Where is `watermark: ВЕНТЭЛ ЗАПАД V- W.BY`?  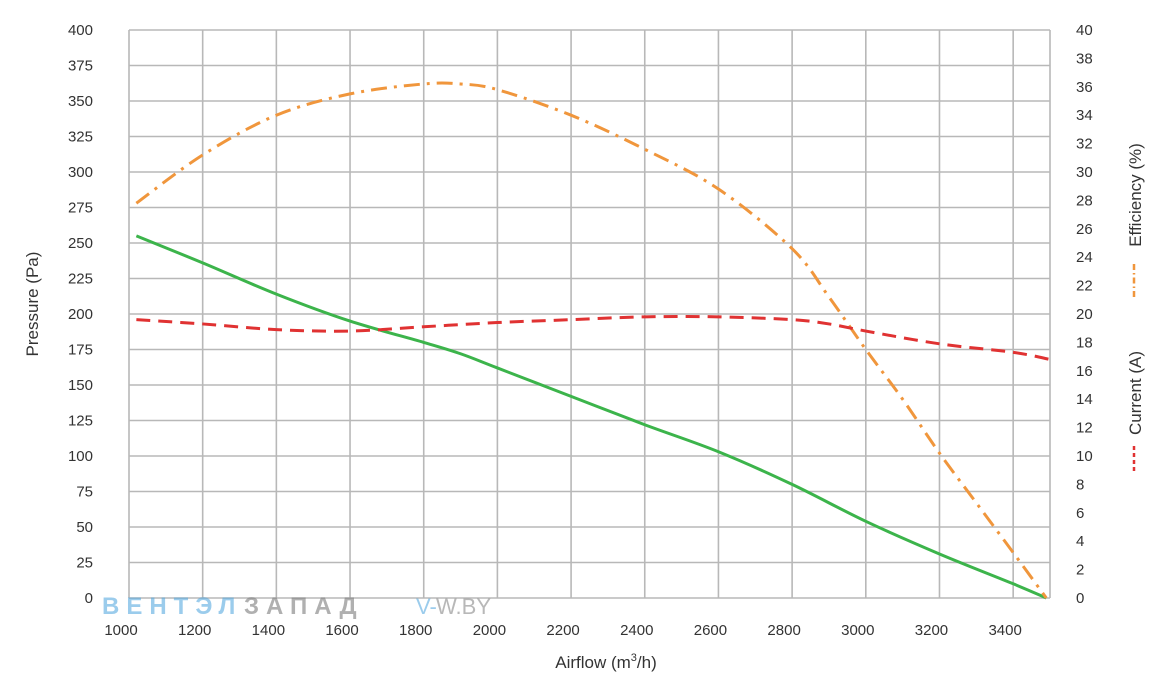 watermark: ВЕНТЭЛ ЗАПАД V- W.BY is located at coordinates (296, 606).